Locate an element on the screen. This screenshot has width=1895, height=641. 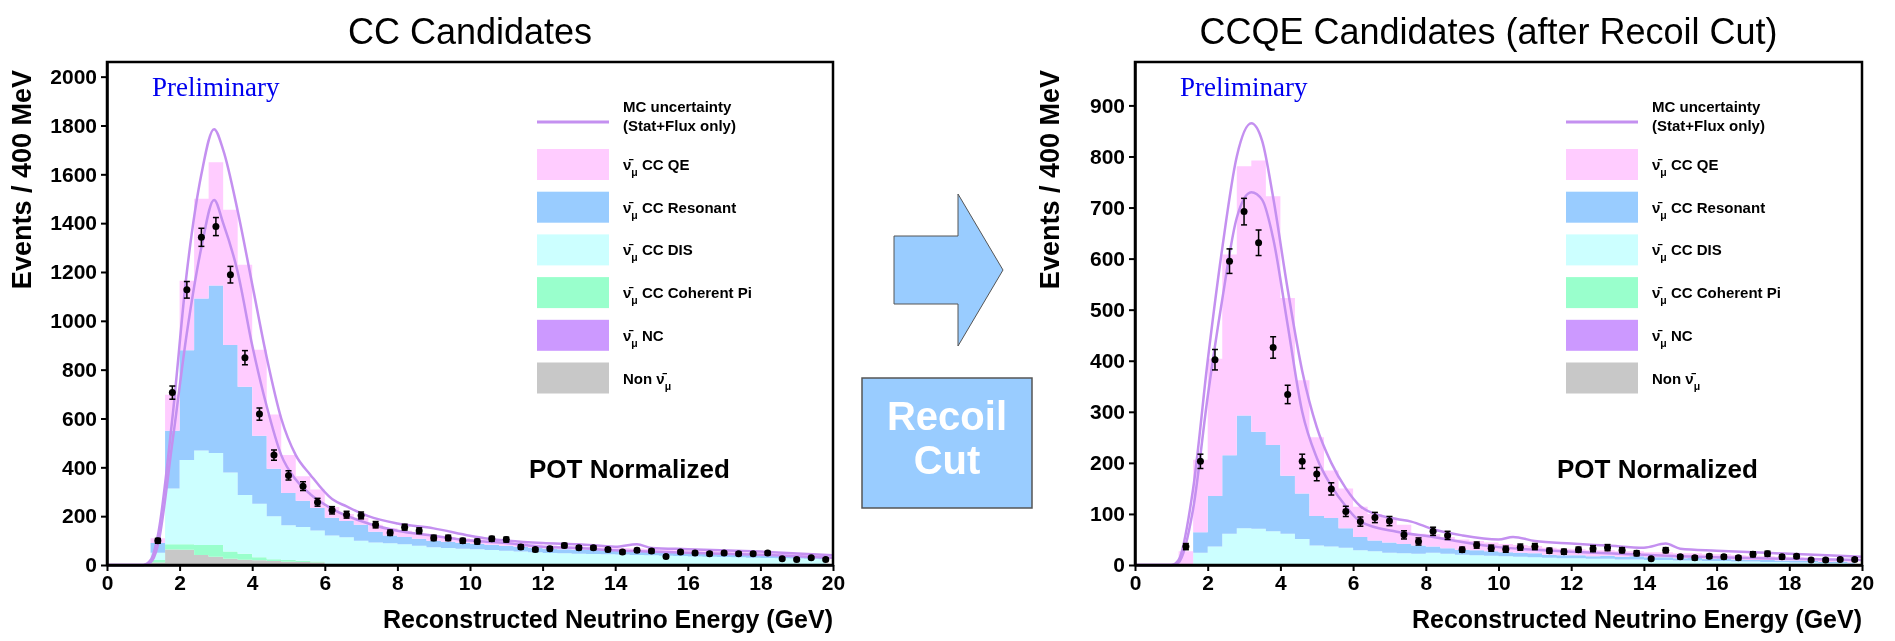
text: Recoil Cut is located at coordinates (947, 438).